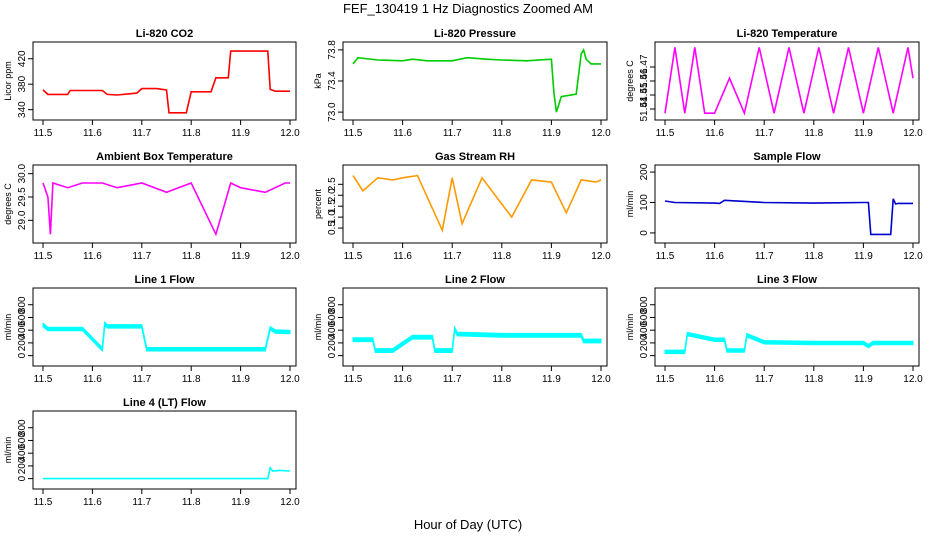 This screenshot has width=936, height=540. I want to click on panel-title: Sample Flow, so click(787, 157).